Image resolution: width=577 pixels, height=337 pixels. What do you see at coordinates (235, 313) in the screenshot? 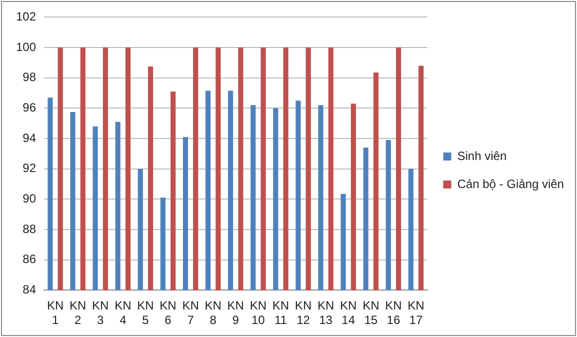
I see `x-tick-label: KN 9` at bounding box center [235, 313].